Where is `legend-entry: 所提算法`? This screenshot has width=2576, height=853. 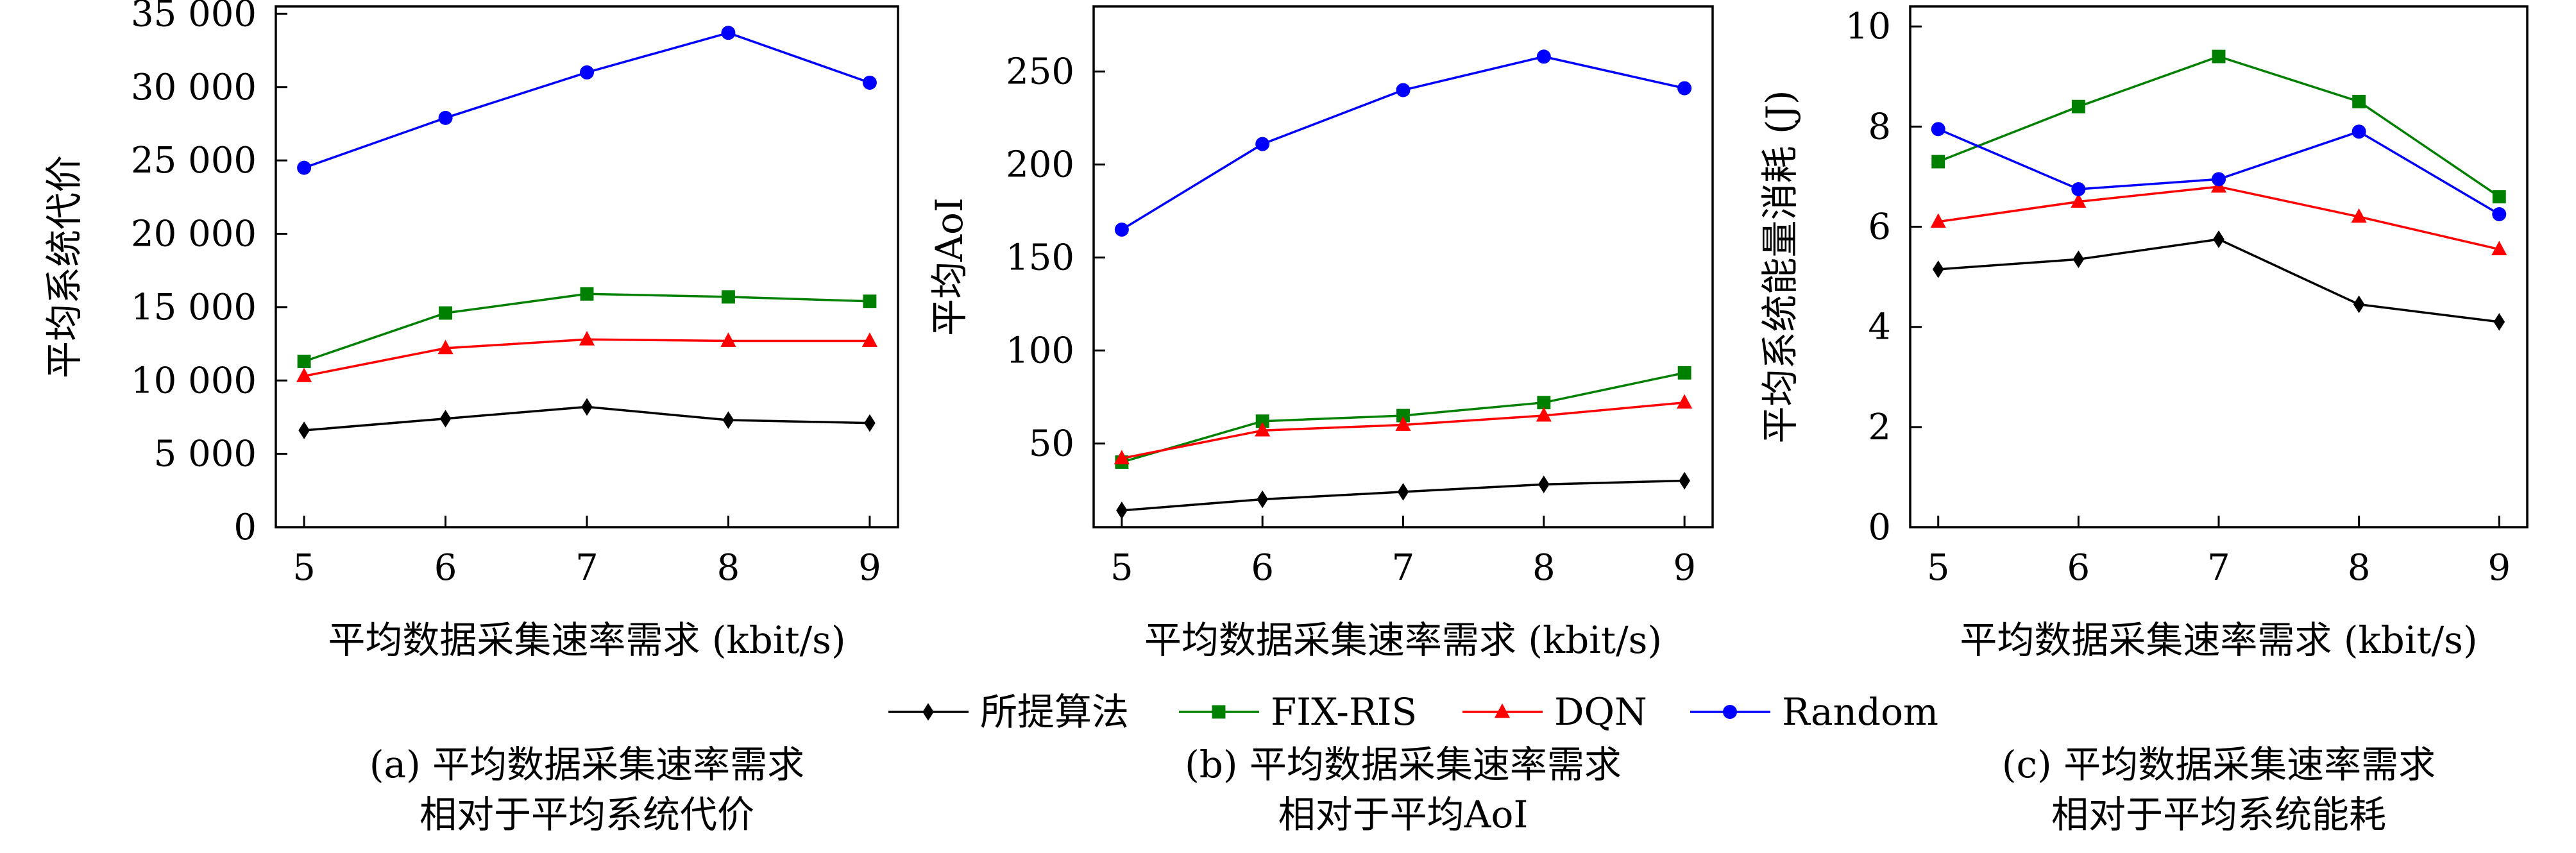
legend-entry: 所提算法 is located at coordinates (1008, 712).